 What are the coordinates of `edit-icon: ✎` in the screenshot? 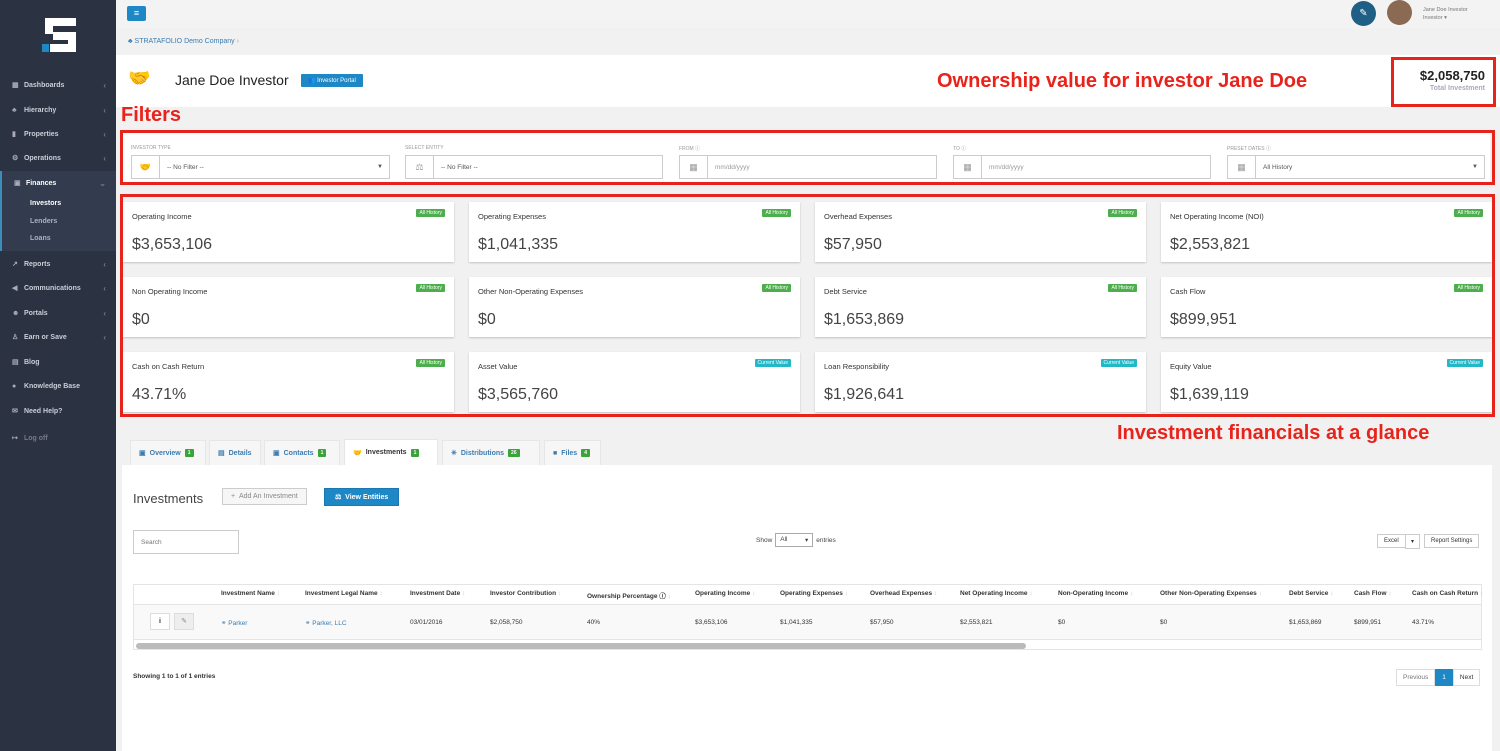 It's located at (184, 621).